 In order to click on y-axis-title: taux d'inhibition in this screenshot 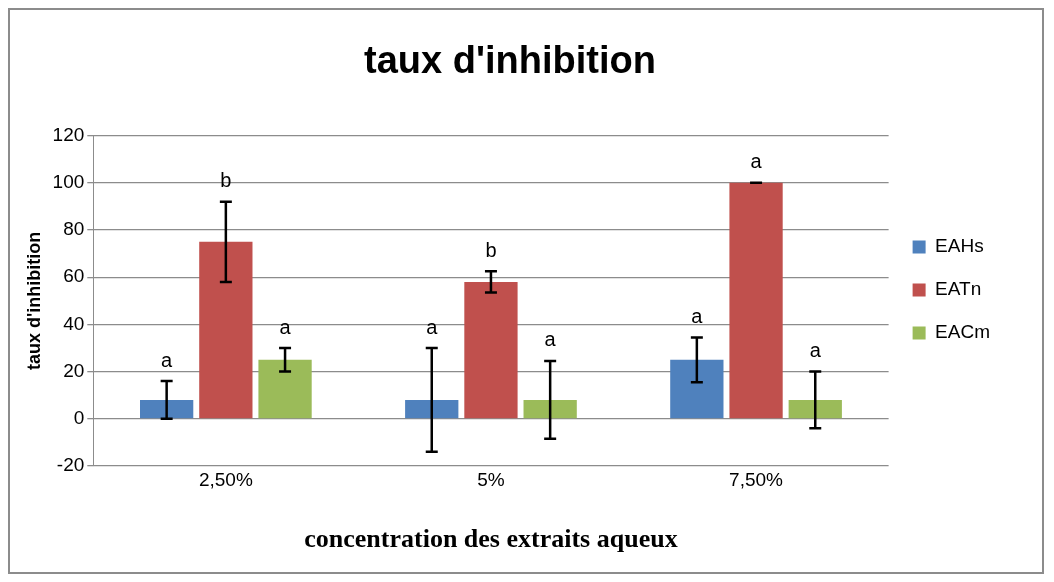, I will do `click(33, 300)`.